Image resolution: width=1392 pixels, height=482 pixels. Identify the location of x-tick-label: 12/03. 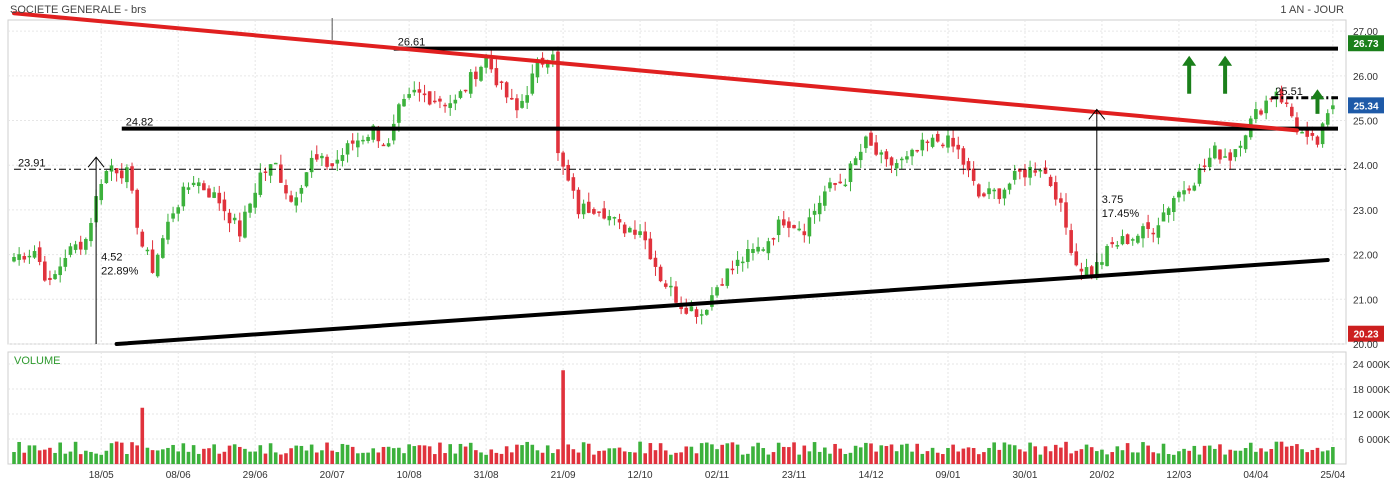
(1178, 475).